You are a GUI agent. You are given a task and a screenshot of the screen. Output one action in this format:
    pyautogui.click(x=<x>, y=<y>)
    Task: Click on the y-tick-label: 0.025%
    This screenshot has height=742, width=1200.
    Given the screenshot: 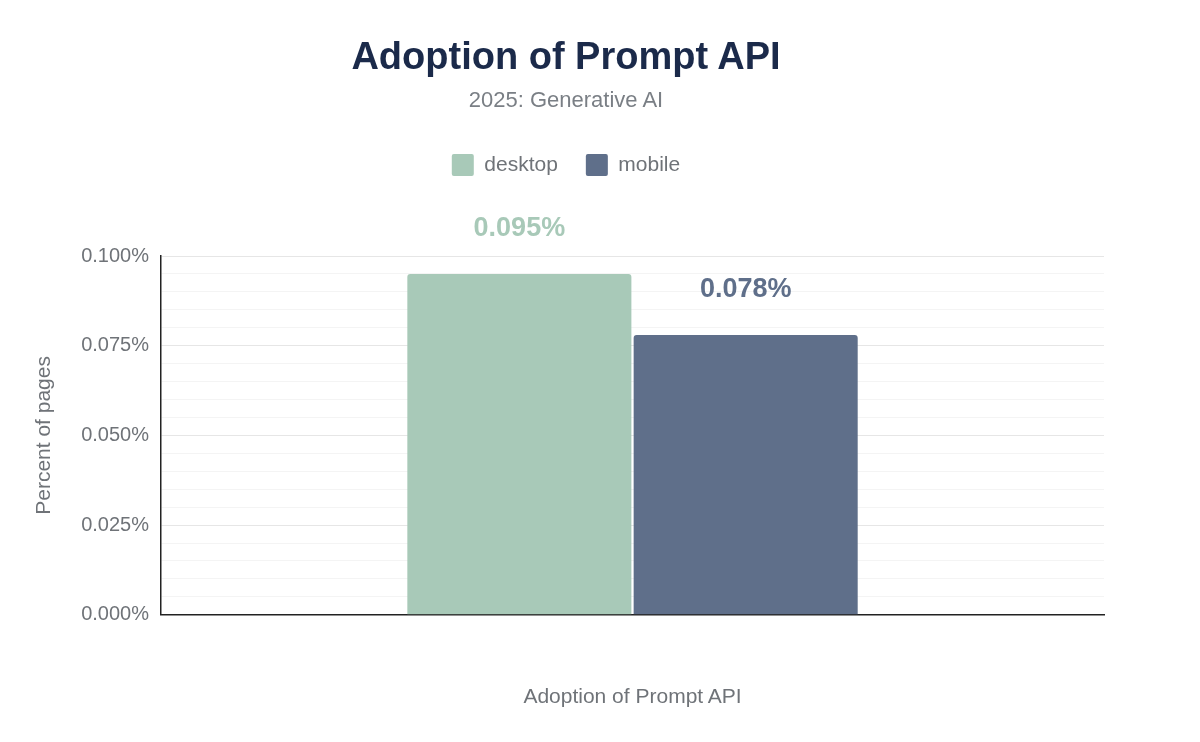 What is the action you would take?
    pyautogui.click(x=115, y=523)
    